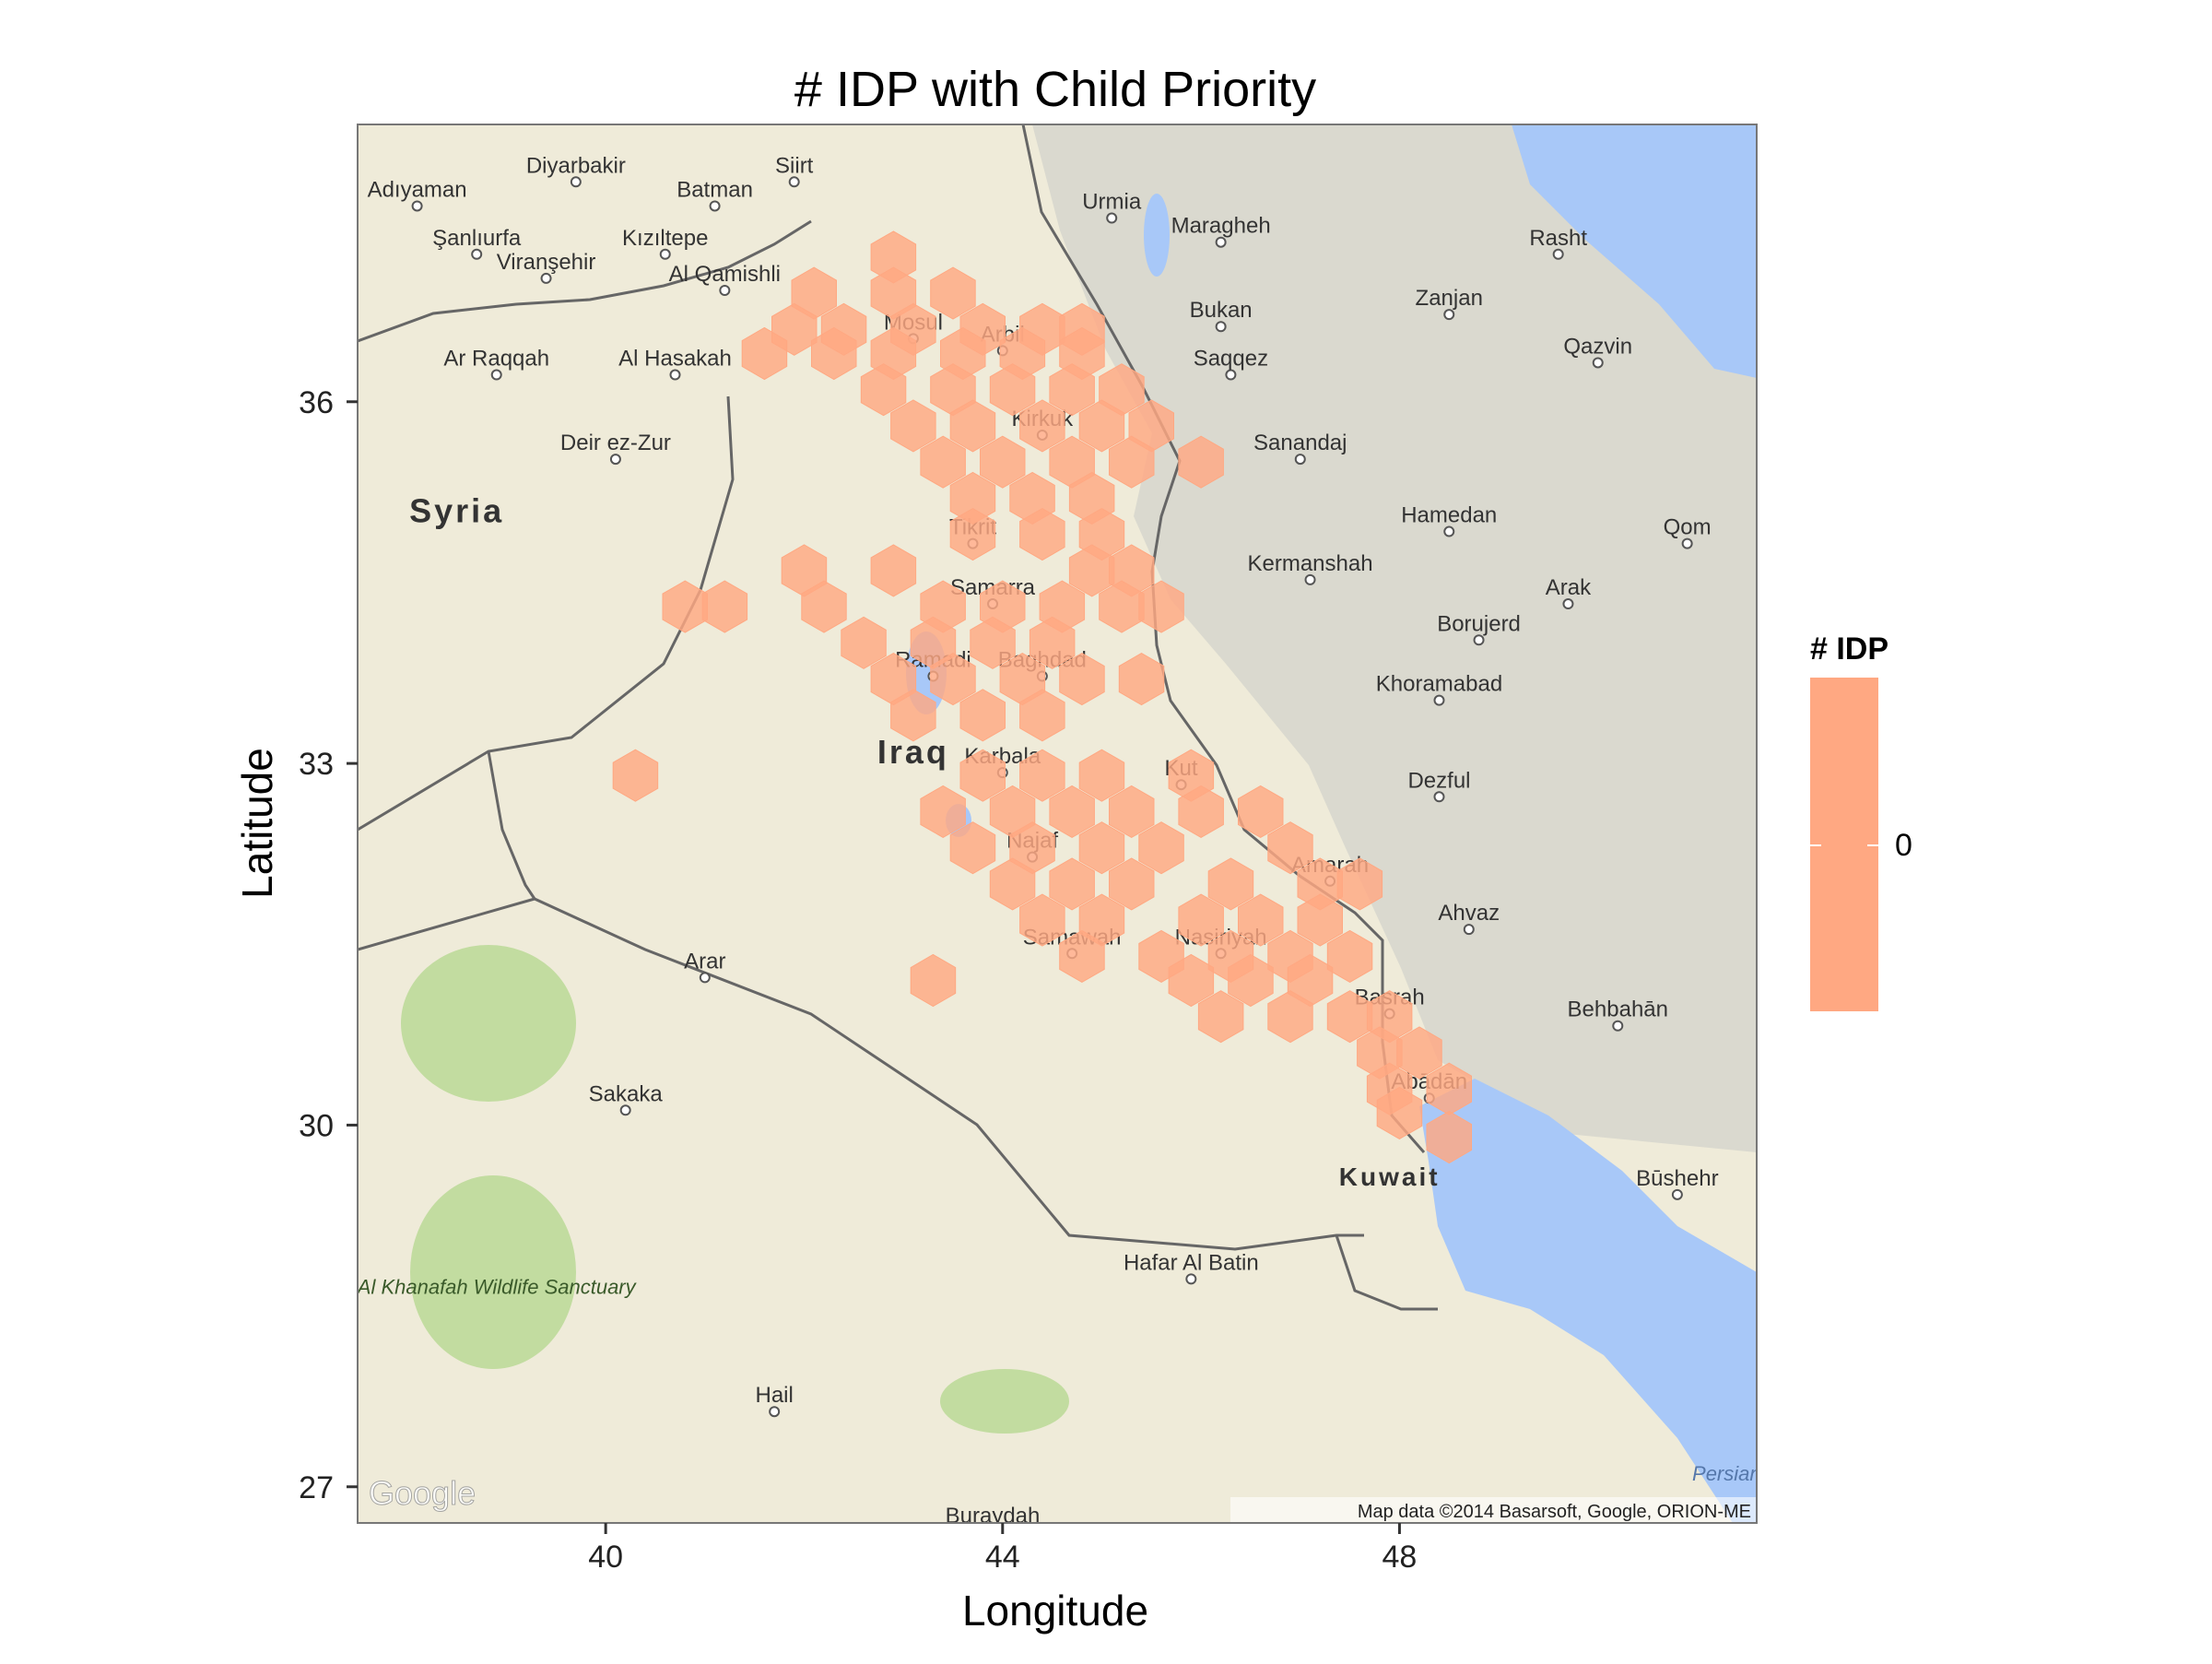 Image resolution: width=2212 pixels, height=1664 pixels. What do you see at coordinates (1400, 1557) in the screenshot?
I see `x-tick-label: 48` at bounding box center [1400, 1557].